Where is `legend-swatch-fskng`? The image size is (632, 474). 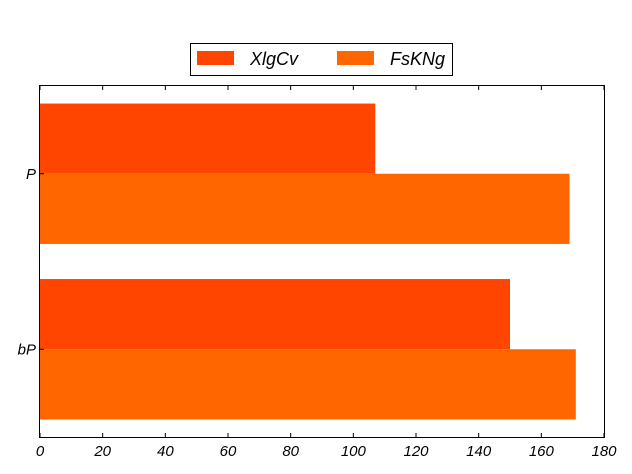
legend-swatch-fskng is located at coordinates (355, 58).